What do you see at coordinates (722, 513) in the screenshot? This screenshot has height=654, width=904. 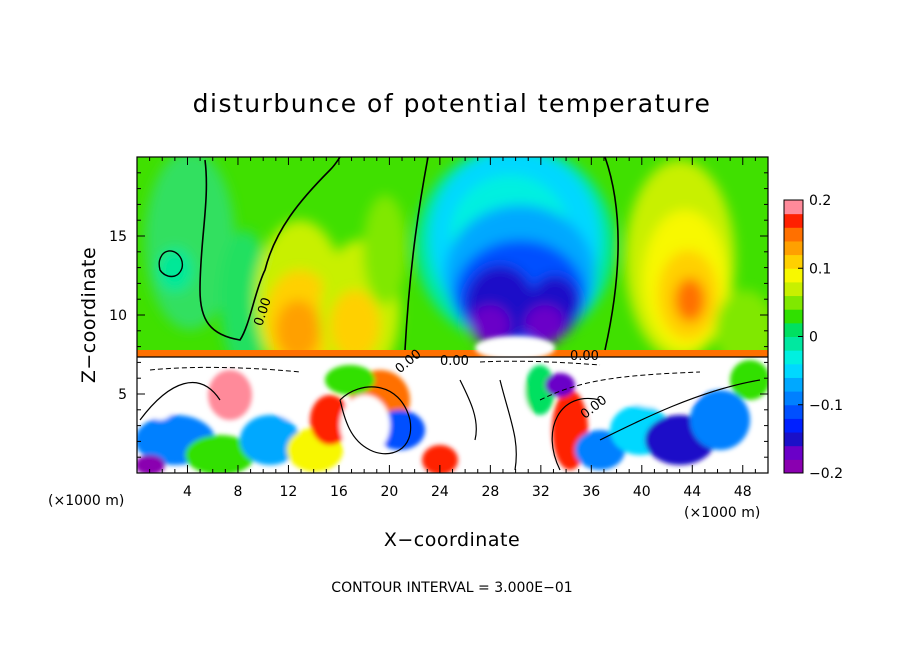 I see `x-axis-unit-right: (×1000 m)` at bounding box center [722, 513].